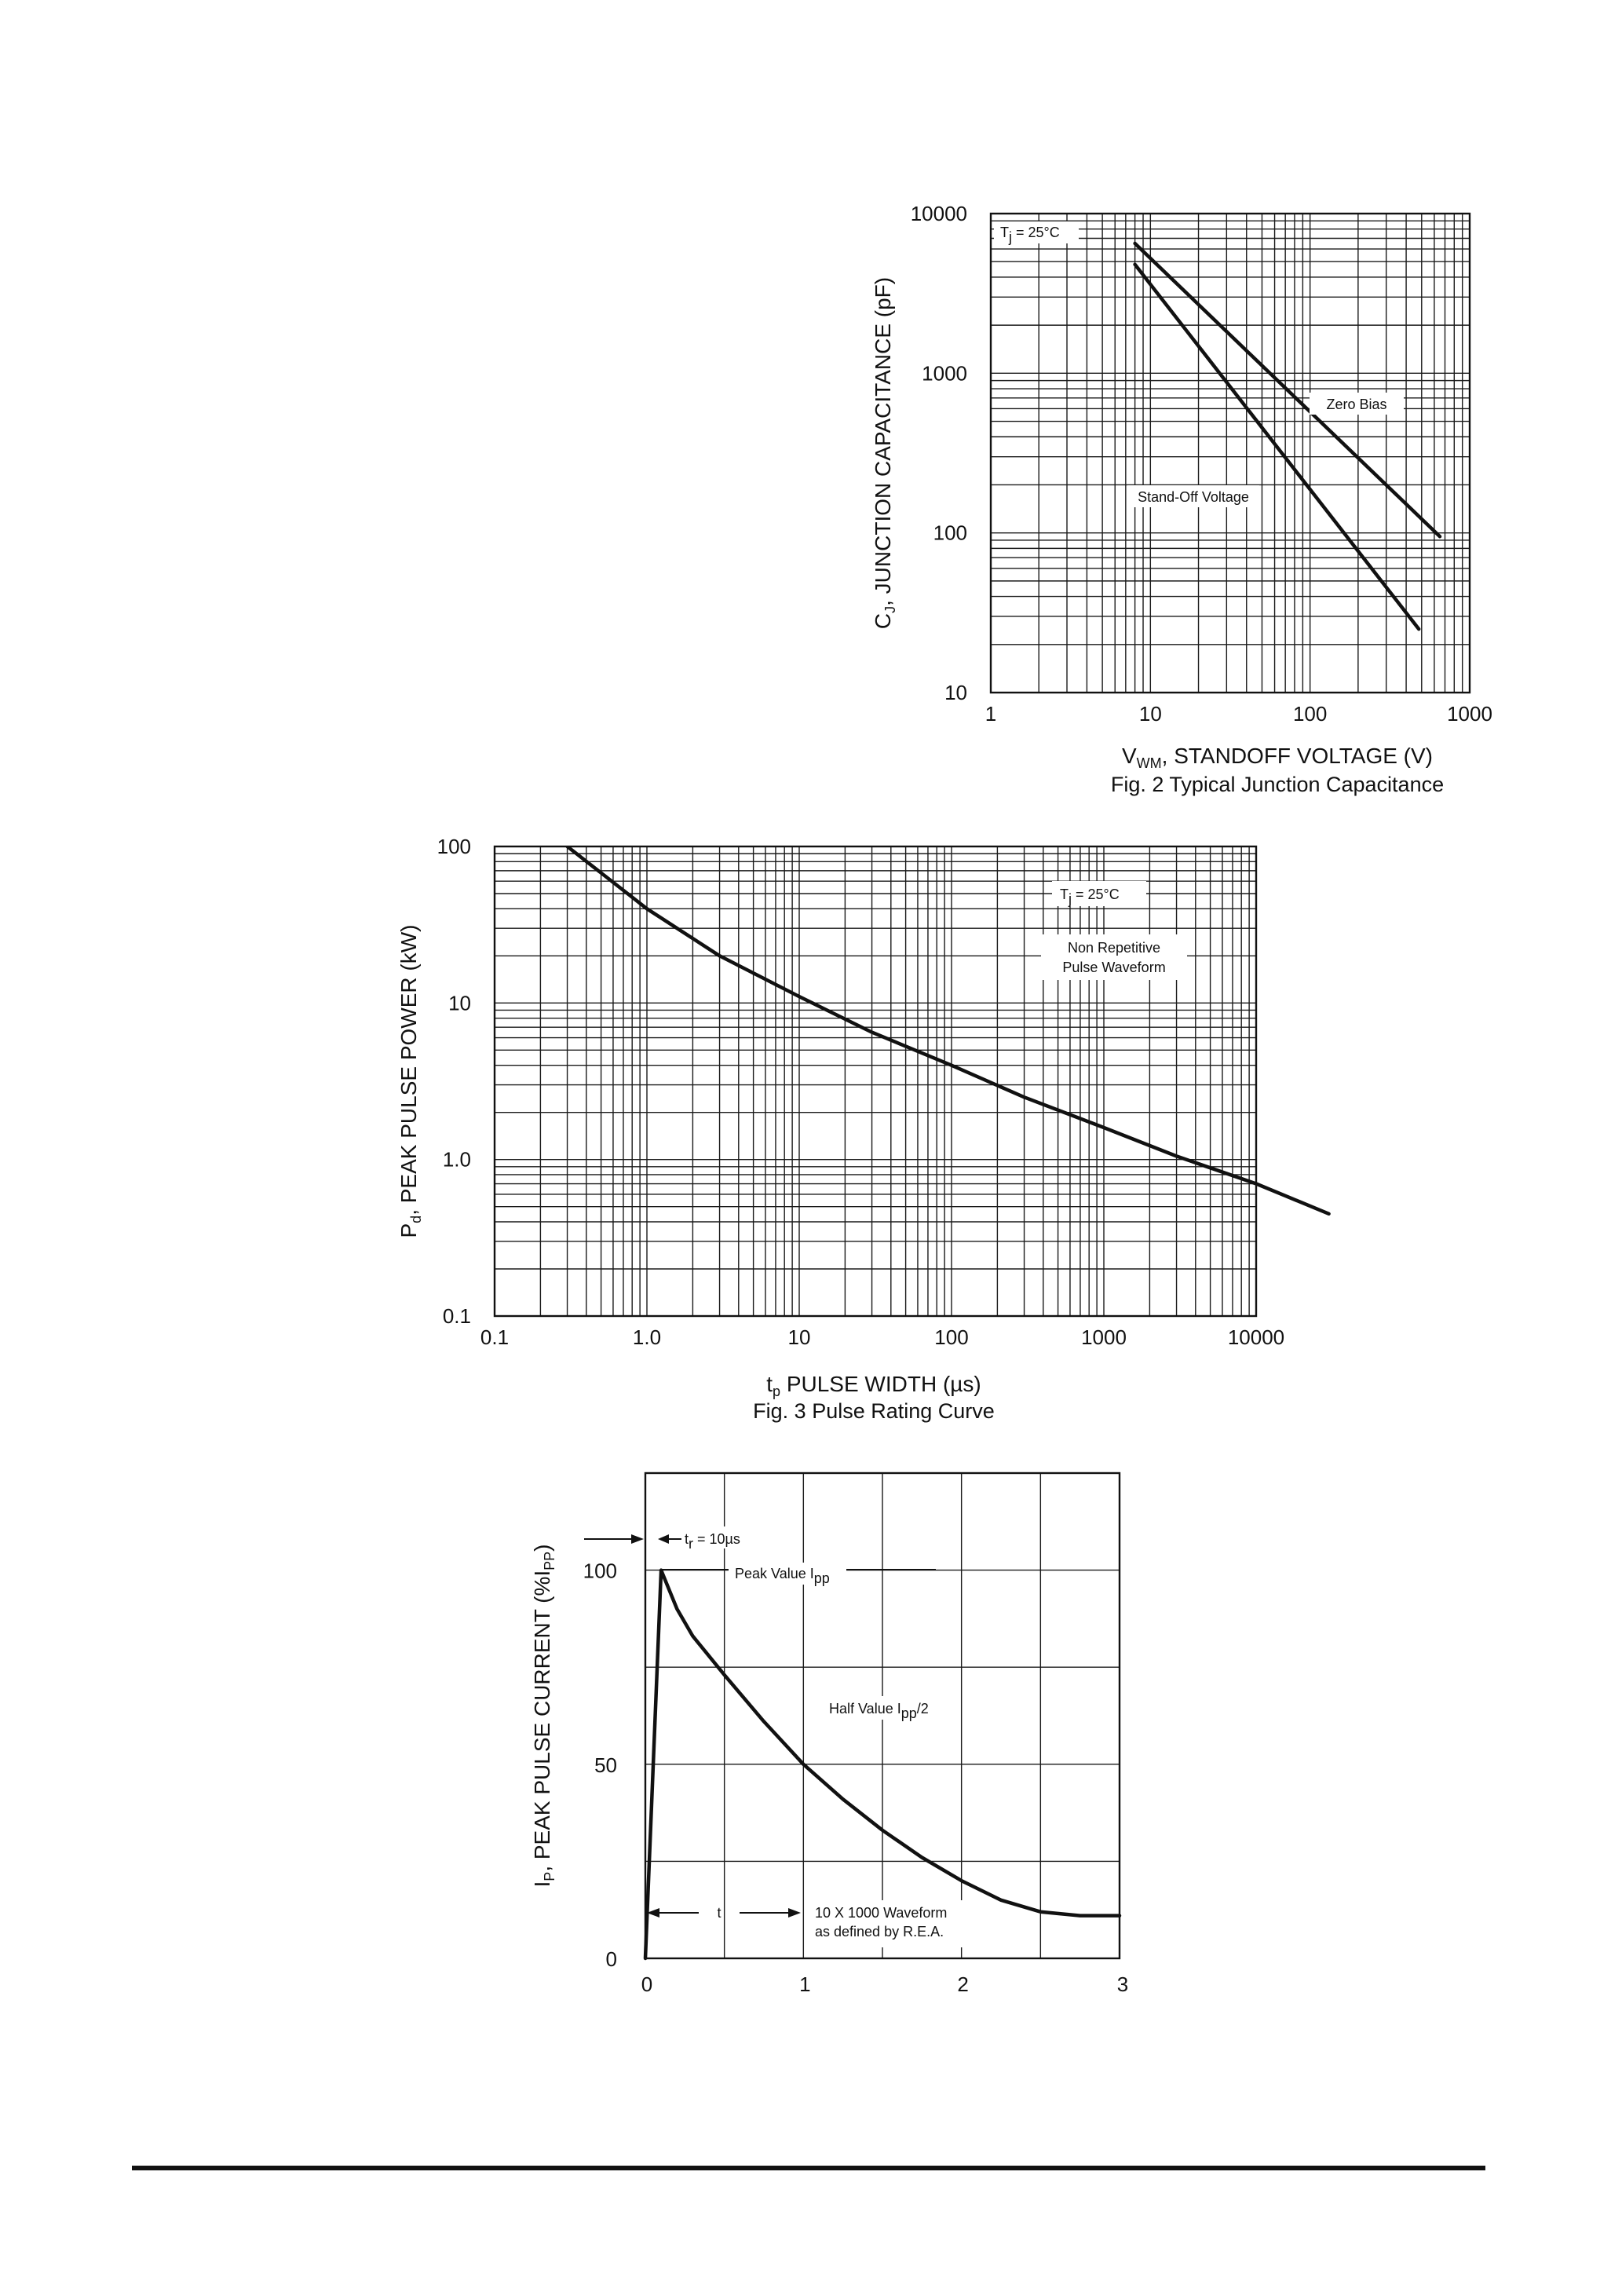 The image size is (1622, 2296). I want to click on fig4-rise-guide, so click(653, 1764).